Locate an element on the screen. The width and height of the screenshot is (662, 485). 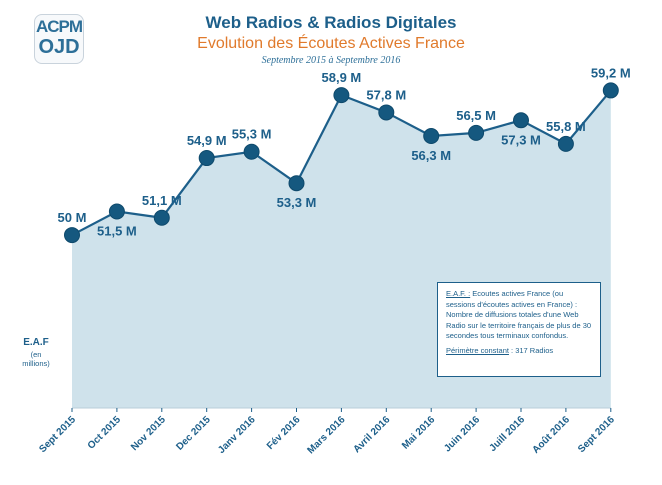
x-tick-label: Sept 2016 is located at coordinates (596, 434).